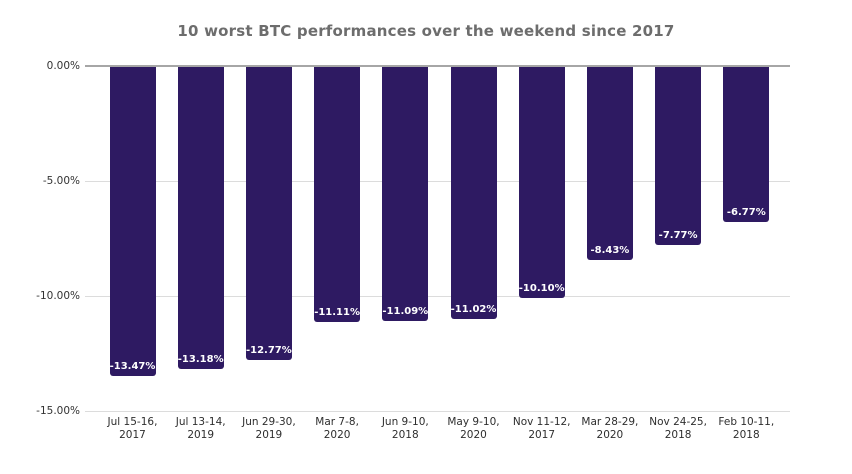 Image resolution: width=852 pixels, height=474 pixels. I want to click on bar-value-label: -8.43%, so click(610, 250).